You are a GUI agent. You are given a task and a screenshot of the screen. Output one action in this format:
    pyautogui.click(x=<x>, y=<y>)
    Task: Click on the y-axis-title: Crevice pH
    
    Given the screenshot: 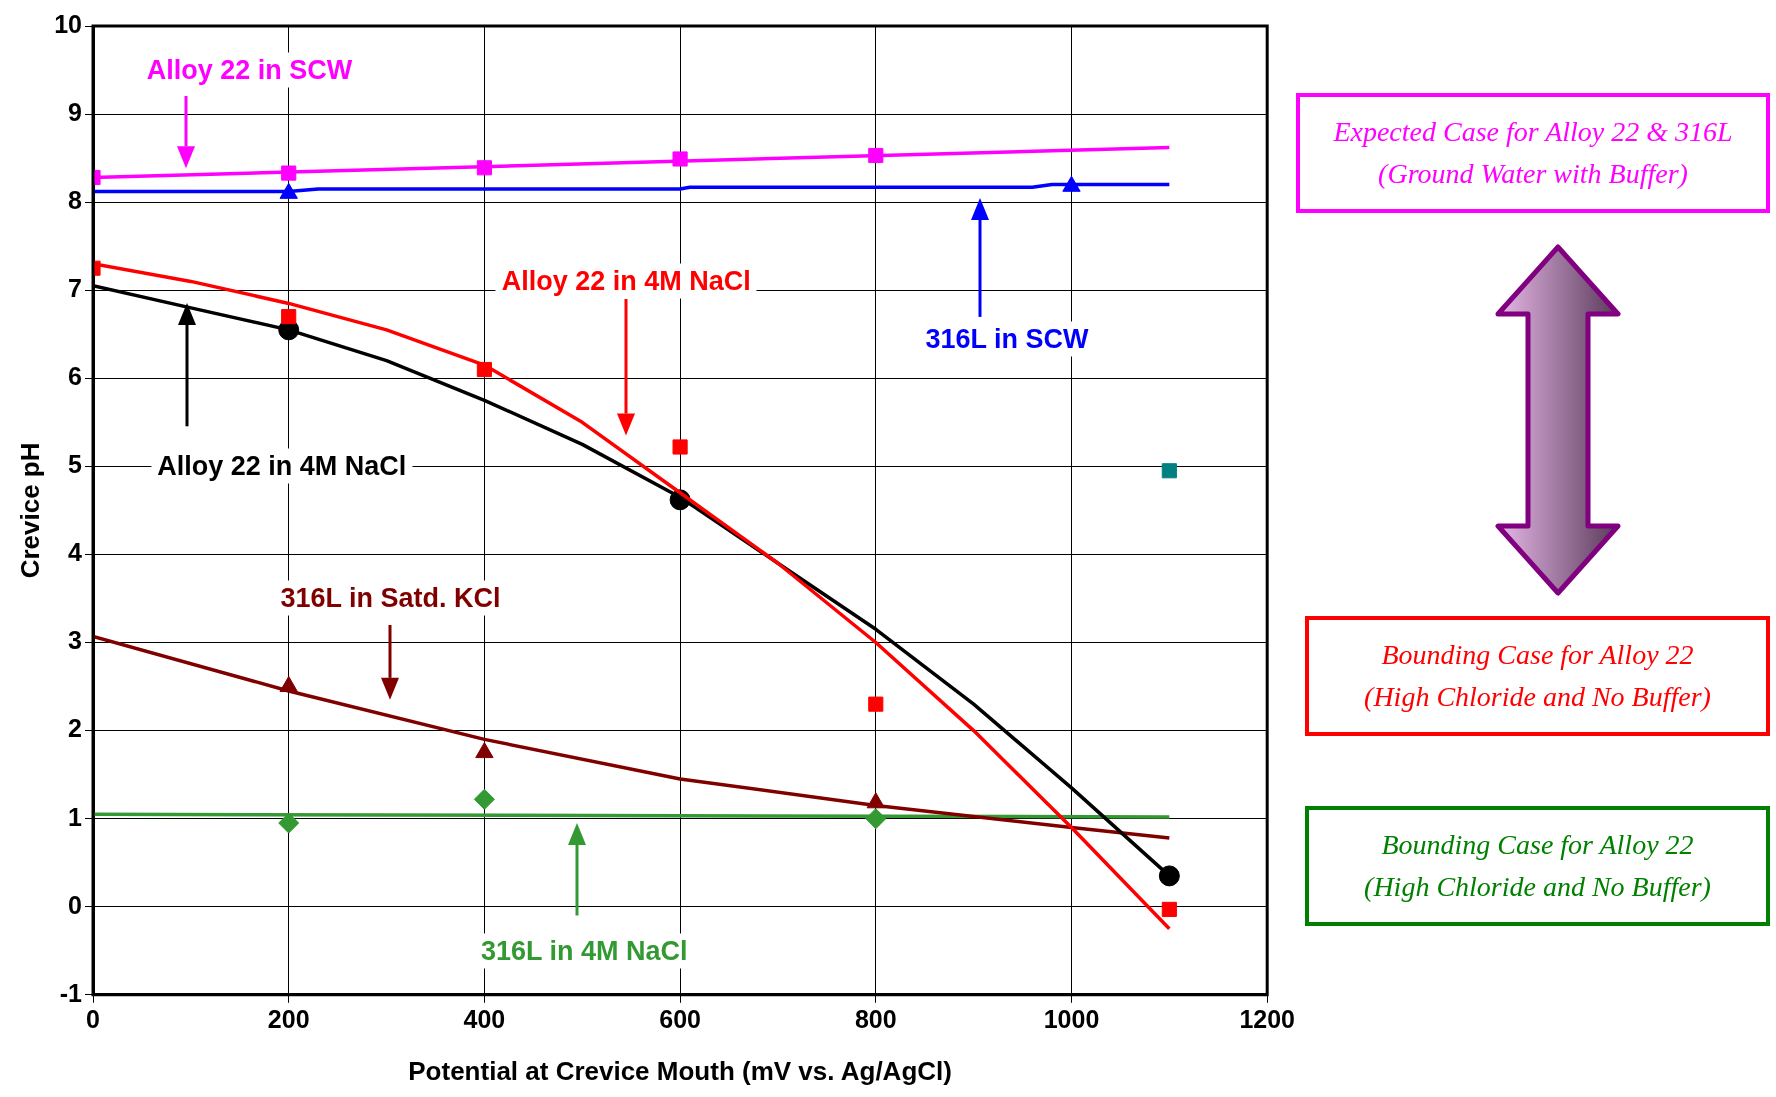 What is the action you would take?
    pyautogui.click(x=29, y=510)
    